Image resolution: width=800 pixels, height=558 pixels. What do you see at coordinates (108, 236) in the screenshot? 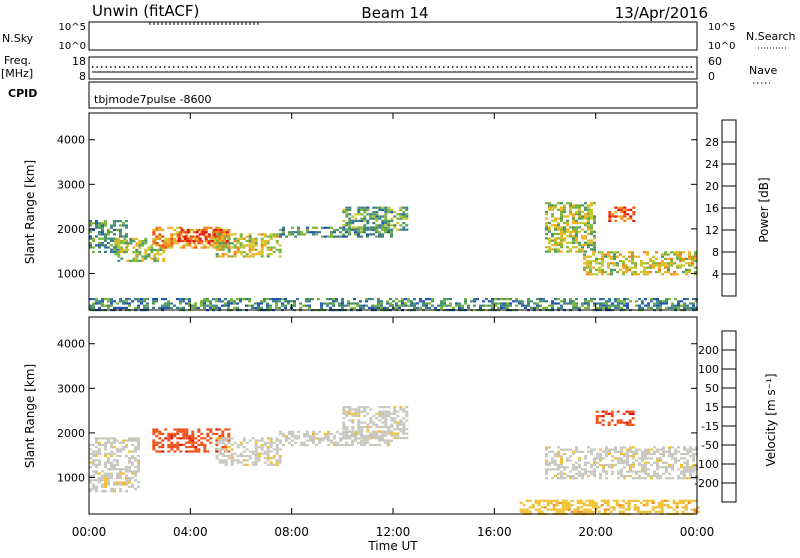
I see `data-band` at bounding box center [108, 236].